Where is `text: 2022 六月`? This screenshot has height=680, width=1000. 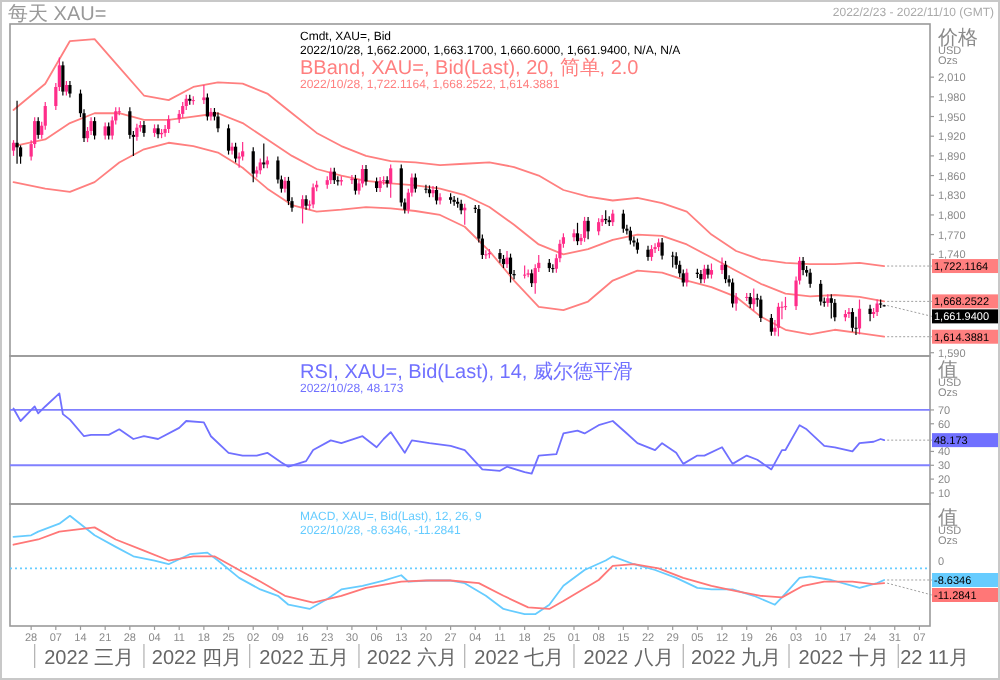
text: 2022 六月 is located at coordinates (411, 658).